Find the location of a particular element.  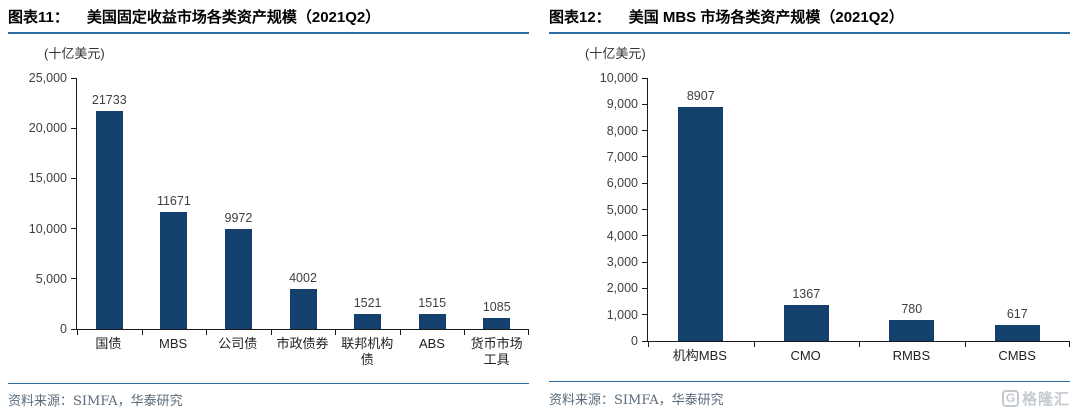

figure-12-footer: 资料来源：SIMFA，华泰研究 G 格隆汇 is located at coordinates (809, 395).